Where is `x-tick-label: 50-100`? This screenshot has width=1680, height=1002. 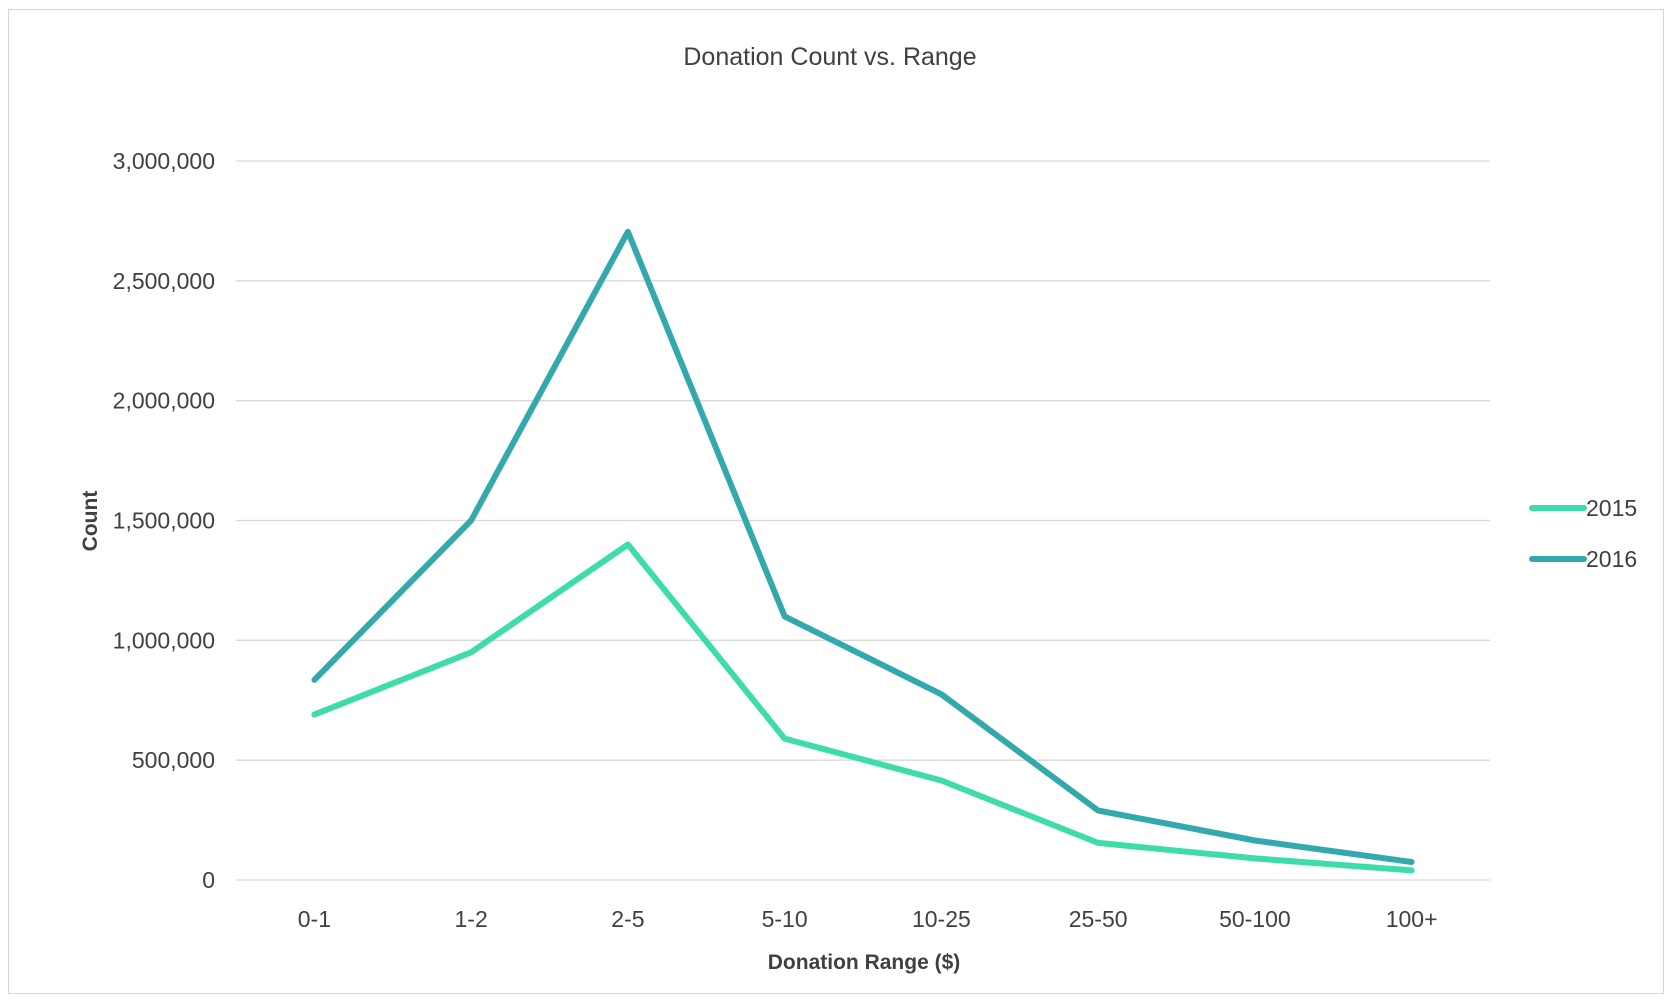 x-tick-label: 50-100 is located at coordinates (1255, 919).